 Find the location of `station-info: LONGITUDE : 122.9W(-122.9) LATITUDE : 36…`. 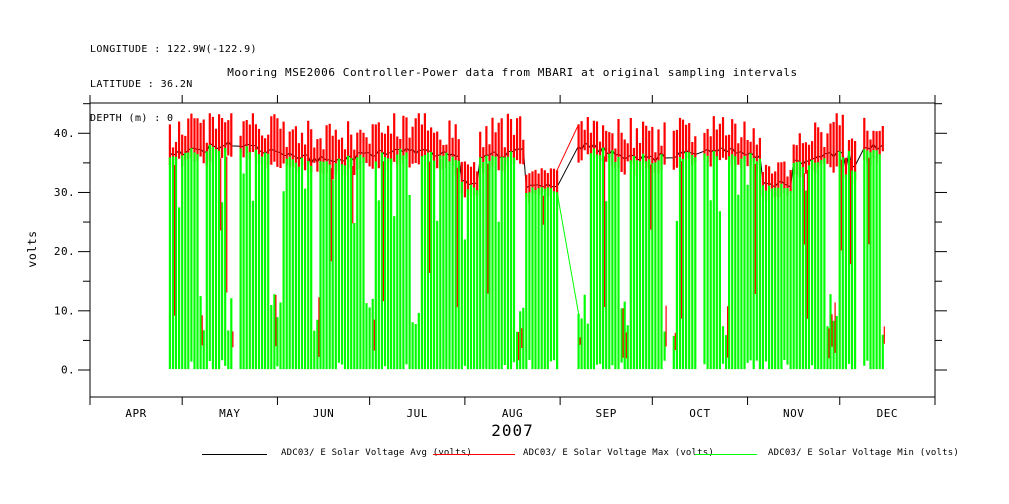

station-info: LONGITUDE : 122.9W(-122.9) LATITUDE : 36… is located at coordinates (173, 84).